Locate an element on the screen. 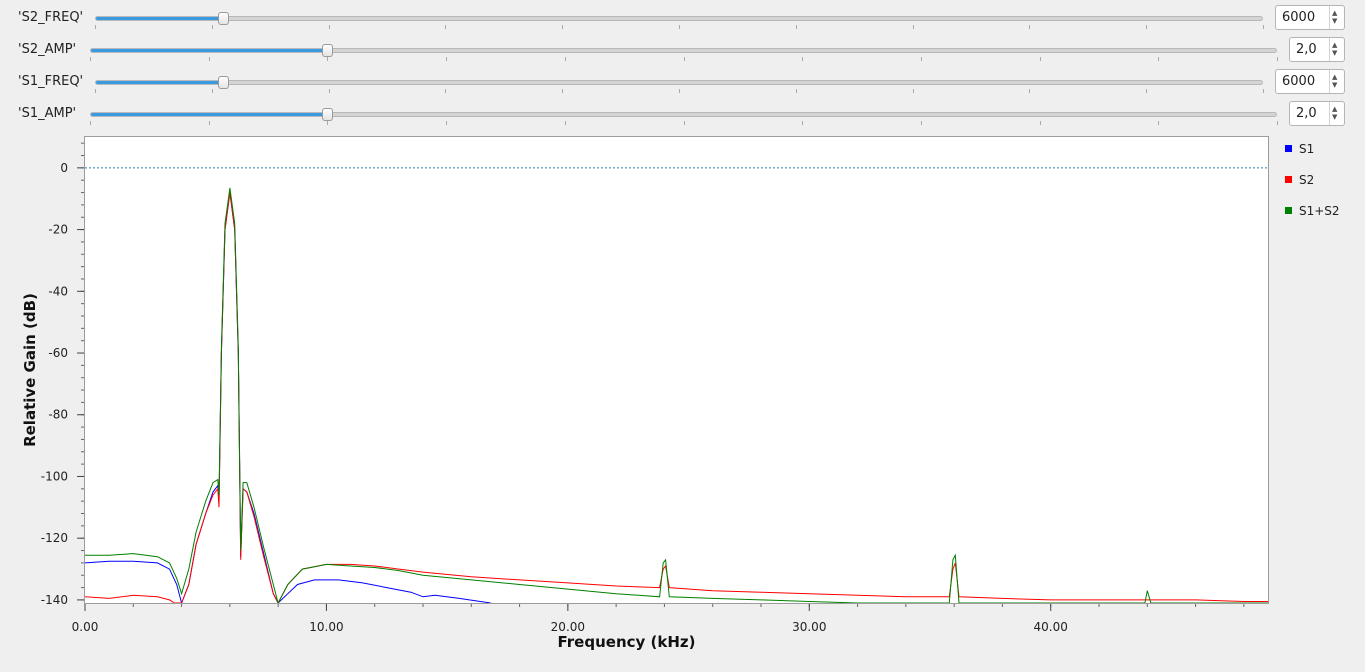 This screenshot has height=672, width=1365. slider-label: 'S2_AMP' is located at coordinates (47, 49).